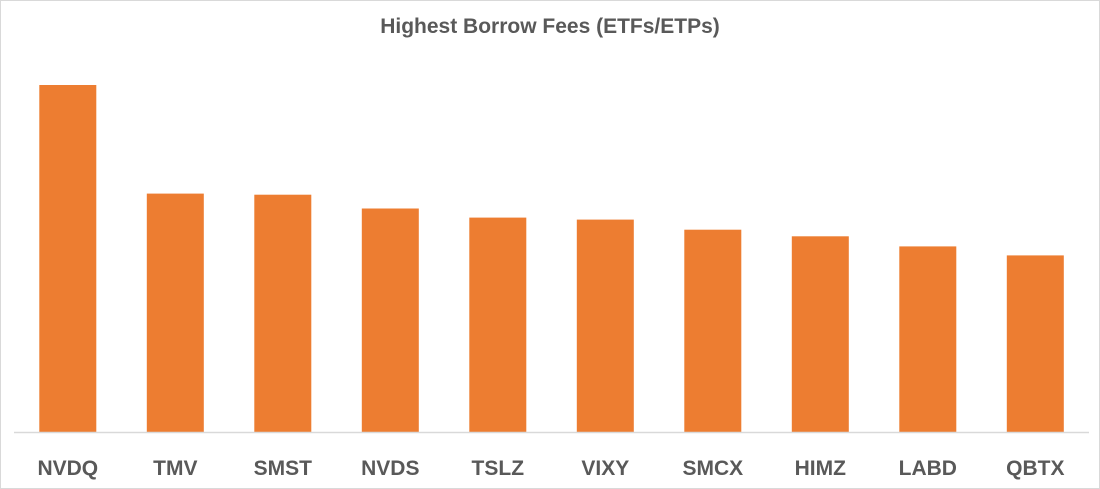 This screenshot has height=489, width=1100. What do you see at coordinates (605, 325) in the screenshot?
I see `bar-vixy` at bounding box center [605, 325].